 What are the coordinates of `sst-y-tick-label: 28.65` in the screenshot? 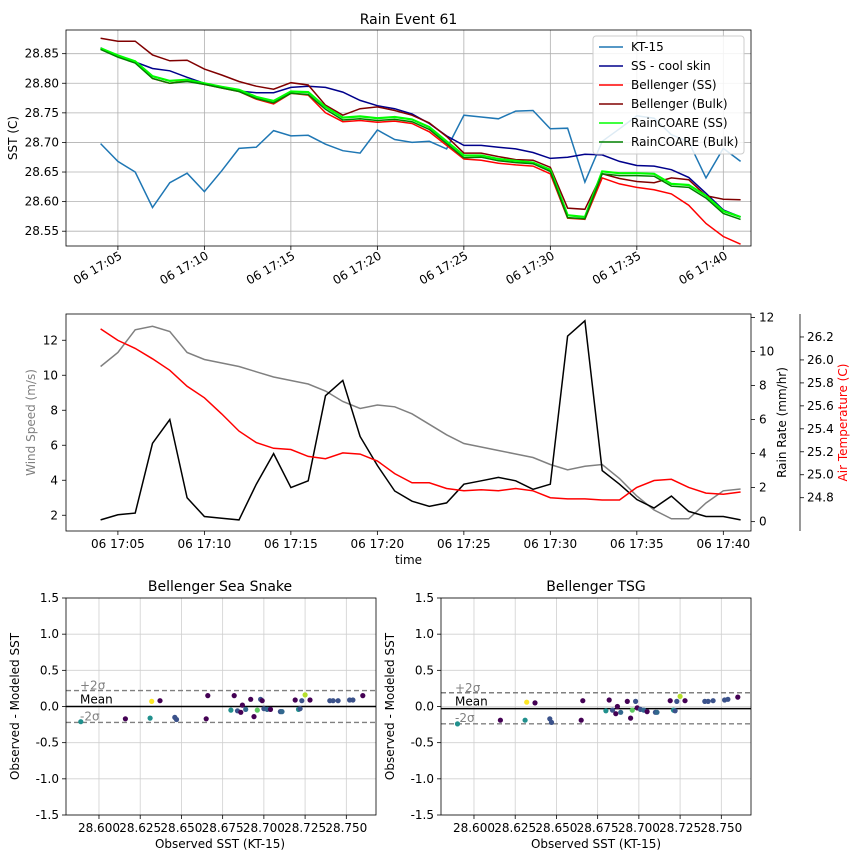 It's located at (42, 172).